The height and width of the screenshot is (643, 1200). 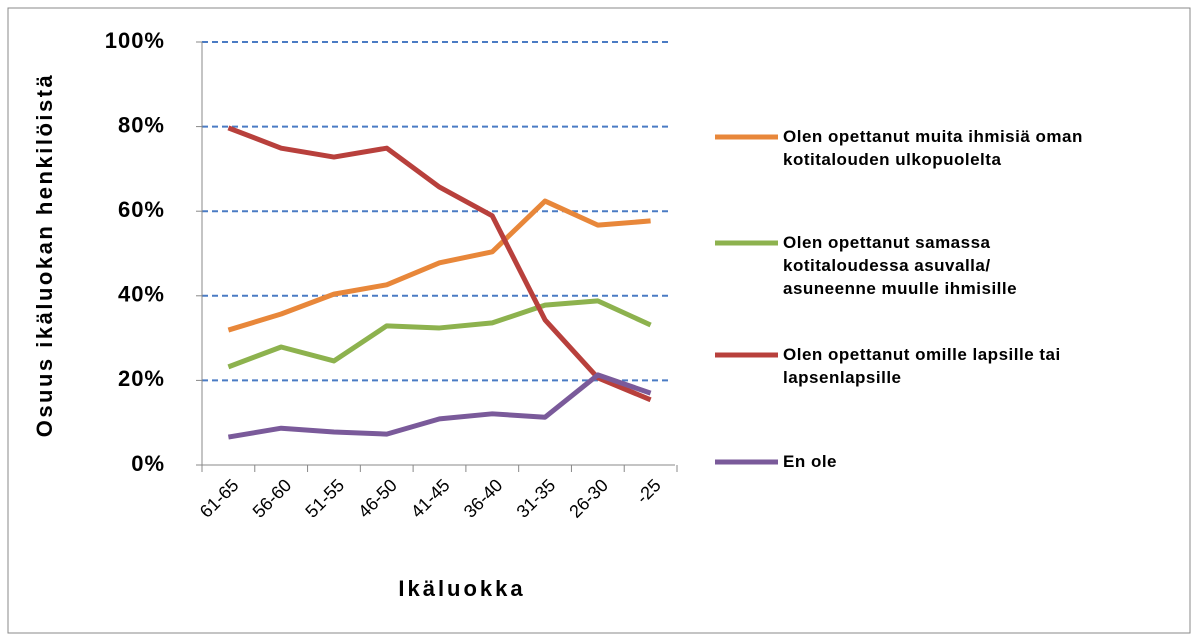 I want to click on y-tick-label: 60%, so click(x=141, y=209).